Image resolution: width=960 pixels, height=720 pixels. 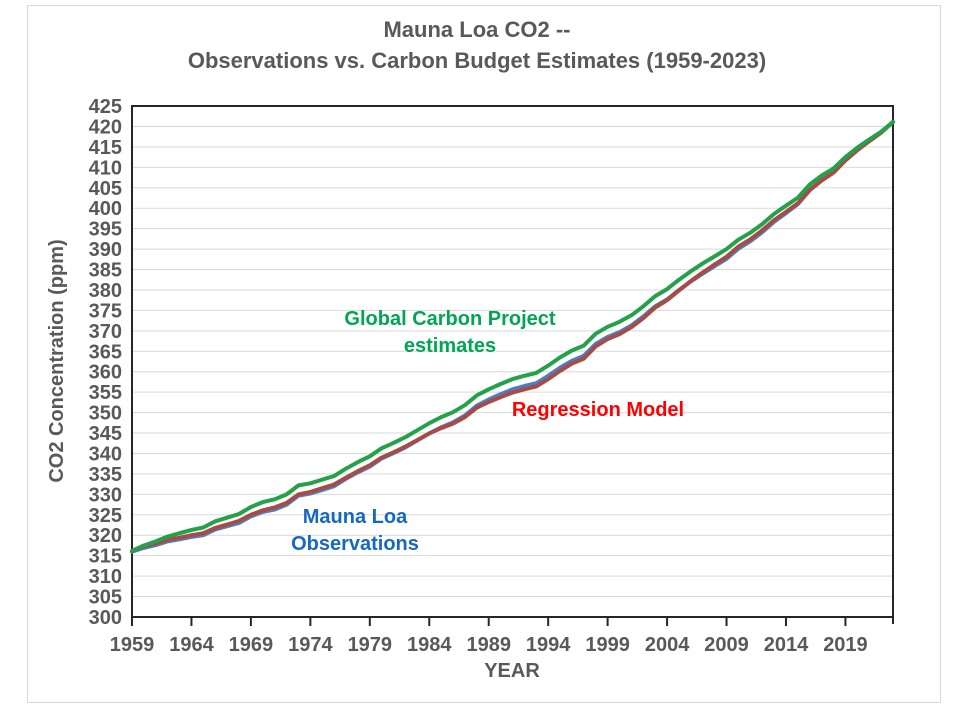 What do you see at coordinates (370, 645) in the screenshot?
I see `x-tick-label: 1979` at bounding box center [370, 645].